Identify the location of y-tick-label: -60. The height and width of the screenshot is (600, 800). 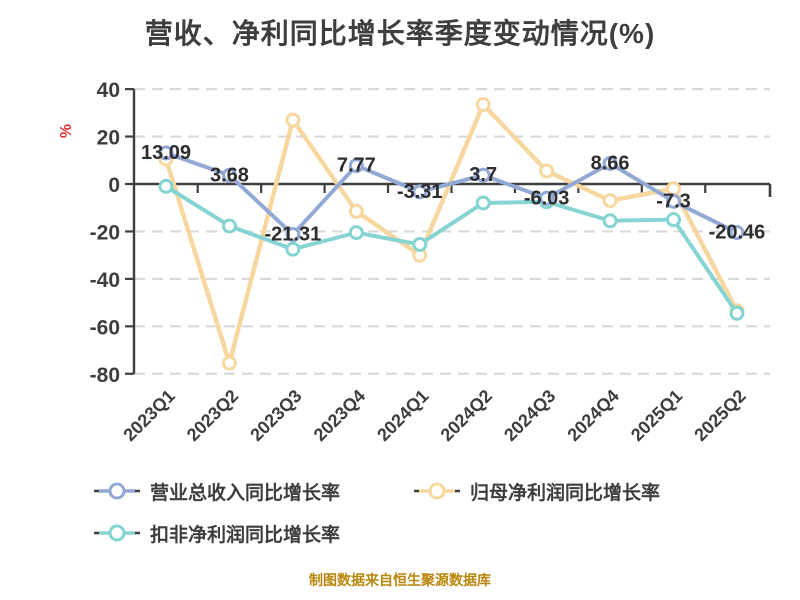
(105, 327).